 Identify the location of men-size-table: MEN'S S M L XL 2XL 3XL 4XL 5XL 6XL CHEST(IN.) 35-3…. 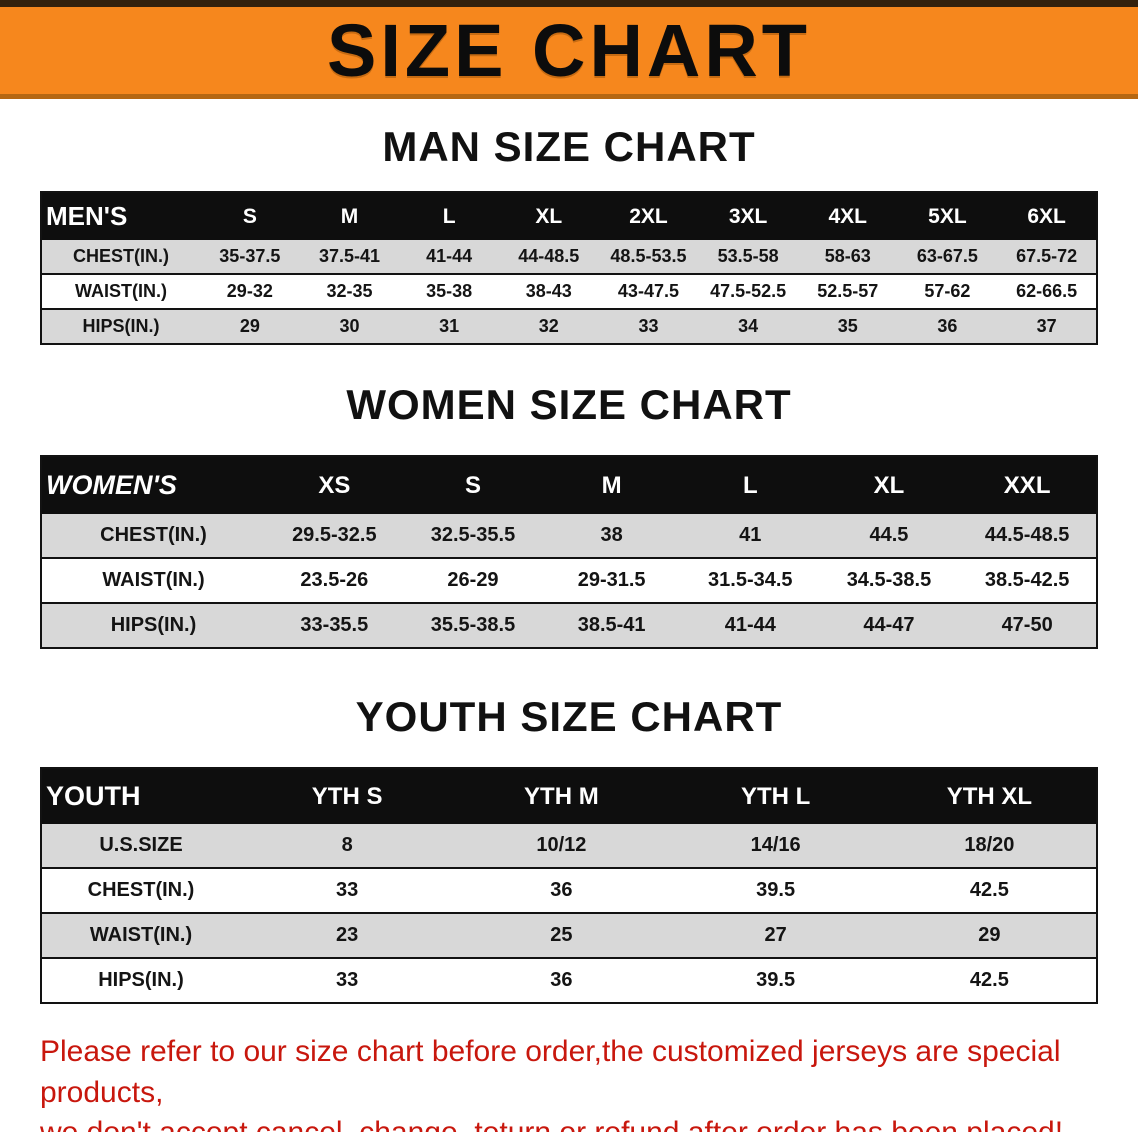
(569, 268).